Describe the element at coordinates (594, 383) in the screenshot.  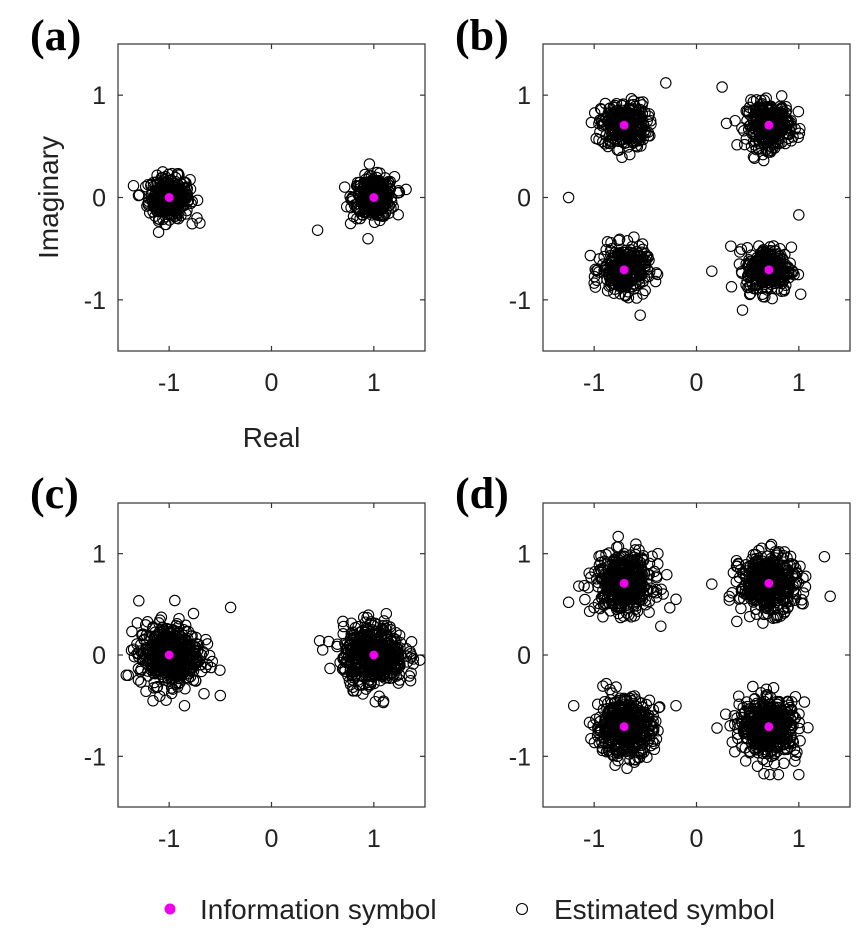
I see `x-tick-label: -1` at that location.